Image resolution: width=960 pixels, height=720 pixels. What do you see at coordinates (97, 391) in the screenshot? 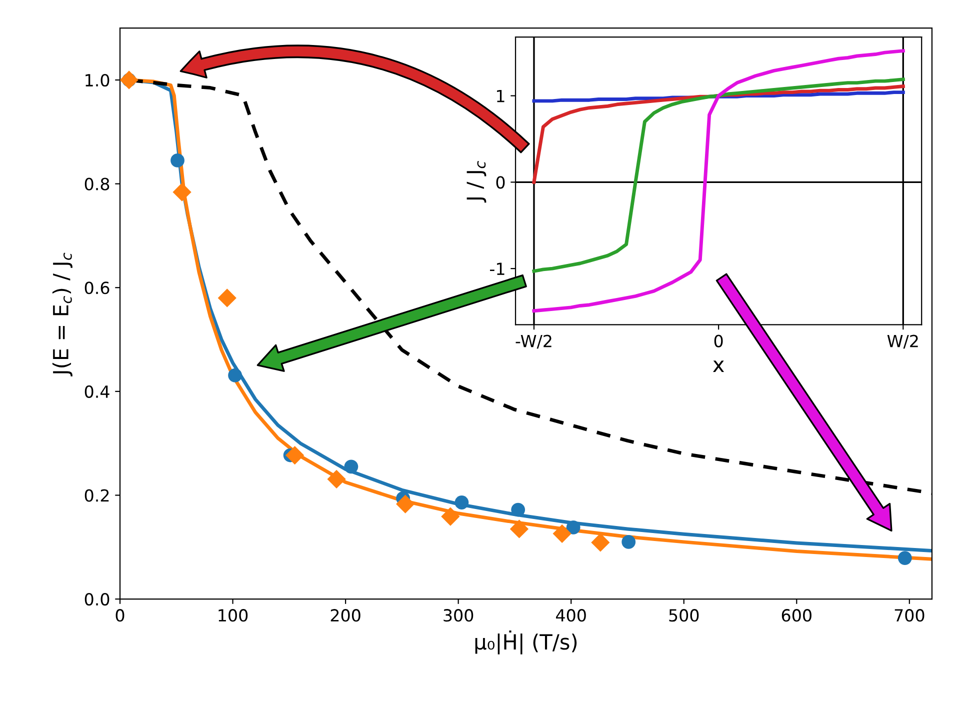
I see `y-tick-label: 0.4` at bounding box center [97, 391].